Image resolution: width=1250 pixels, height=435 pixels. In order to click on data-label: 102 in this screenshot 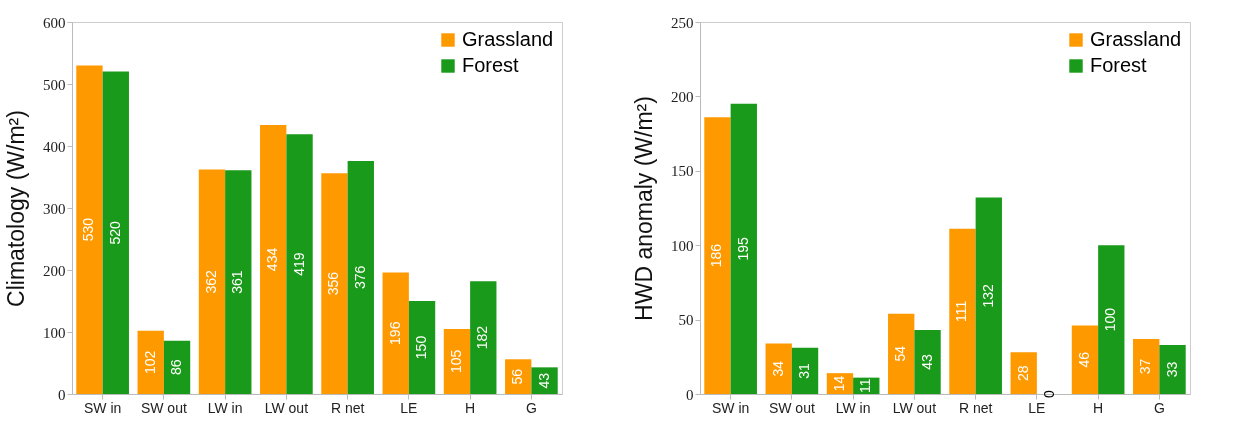, I will do `click(149, 362)`.